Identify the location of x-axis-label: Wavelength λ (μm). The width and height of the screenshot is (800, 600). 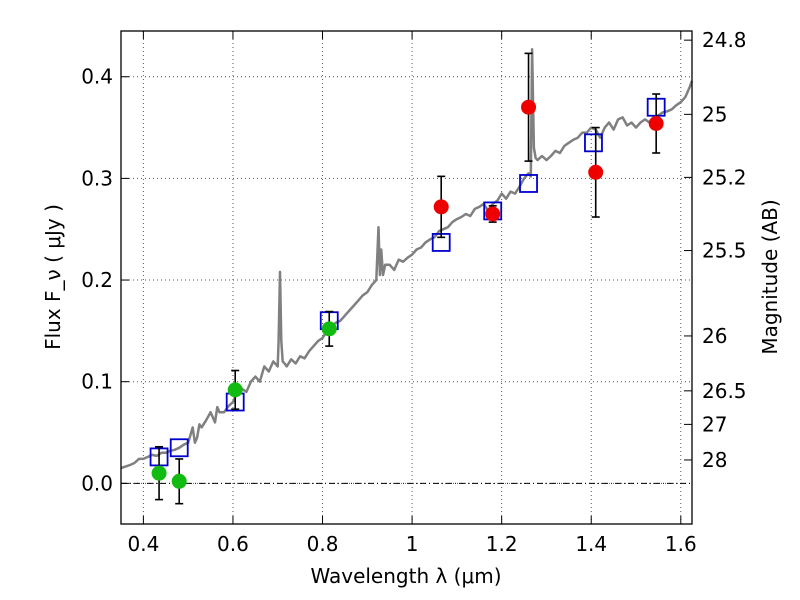
(405, 576).